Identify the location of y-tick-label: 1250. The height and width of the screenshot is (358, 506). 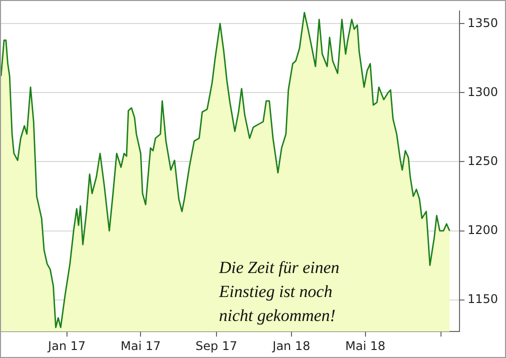
(482, 161).